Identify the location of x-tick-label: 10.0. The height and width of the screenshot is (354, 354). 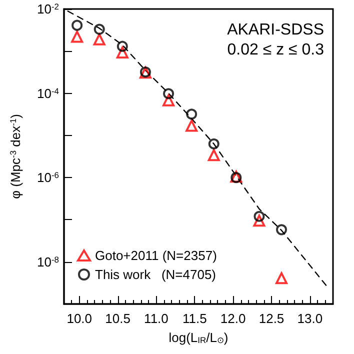
(79, 318).